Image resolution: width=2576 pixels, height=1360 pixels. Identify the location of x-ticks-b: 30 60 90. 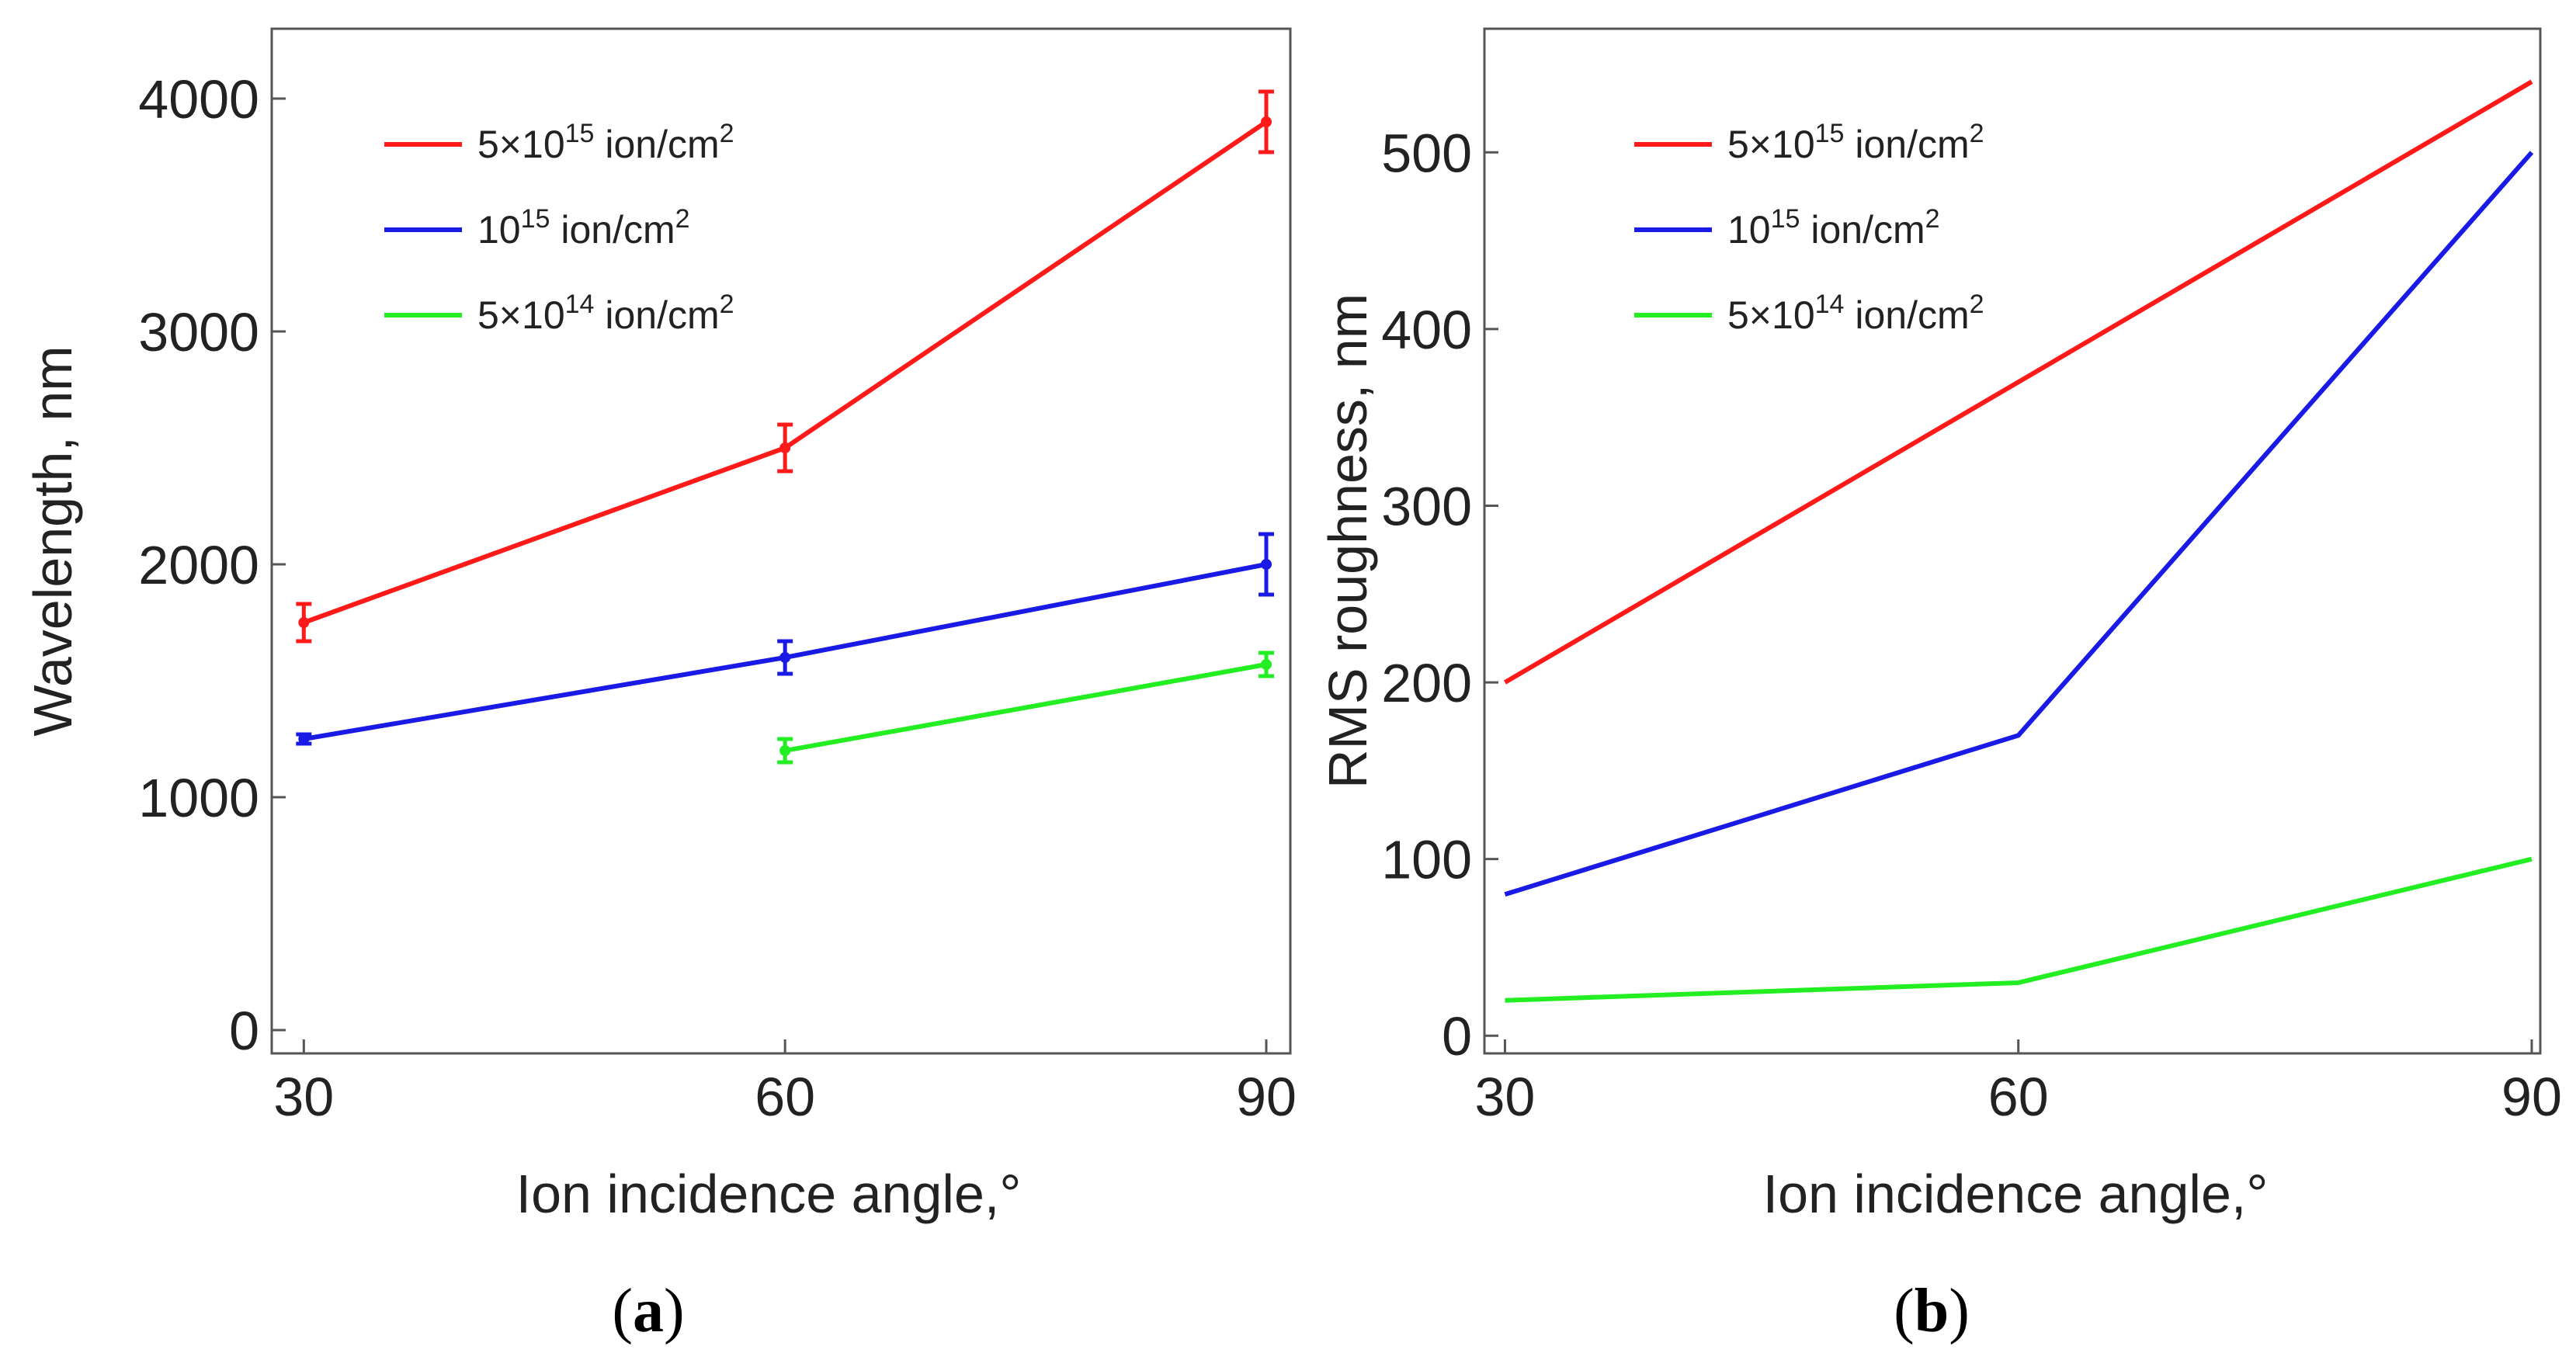
(2018, 1083).